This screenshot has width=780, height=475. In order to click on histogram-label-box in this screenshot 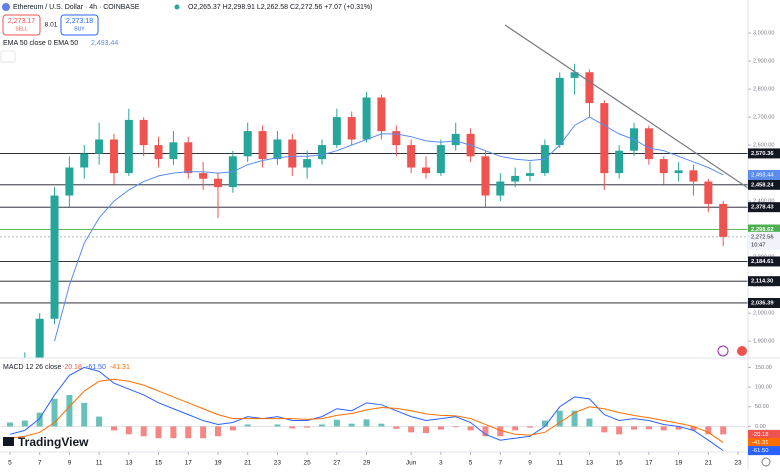, I will do `click(764, 434)`.